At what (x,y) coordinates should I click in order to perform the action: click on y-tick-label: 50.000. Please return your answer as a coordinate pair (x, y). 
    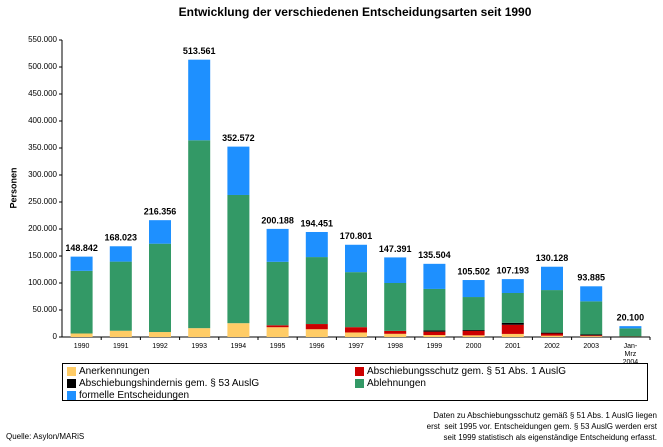
    Looking at the image, I should click on (45, 309).